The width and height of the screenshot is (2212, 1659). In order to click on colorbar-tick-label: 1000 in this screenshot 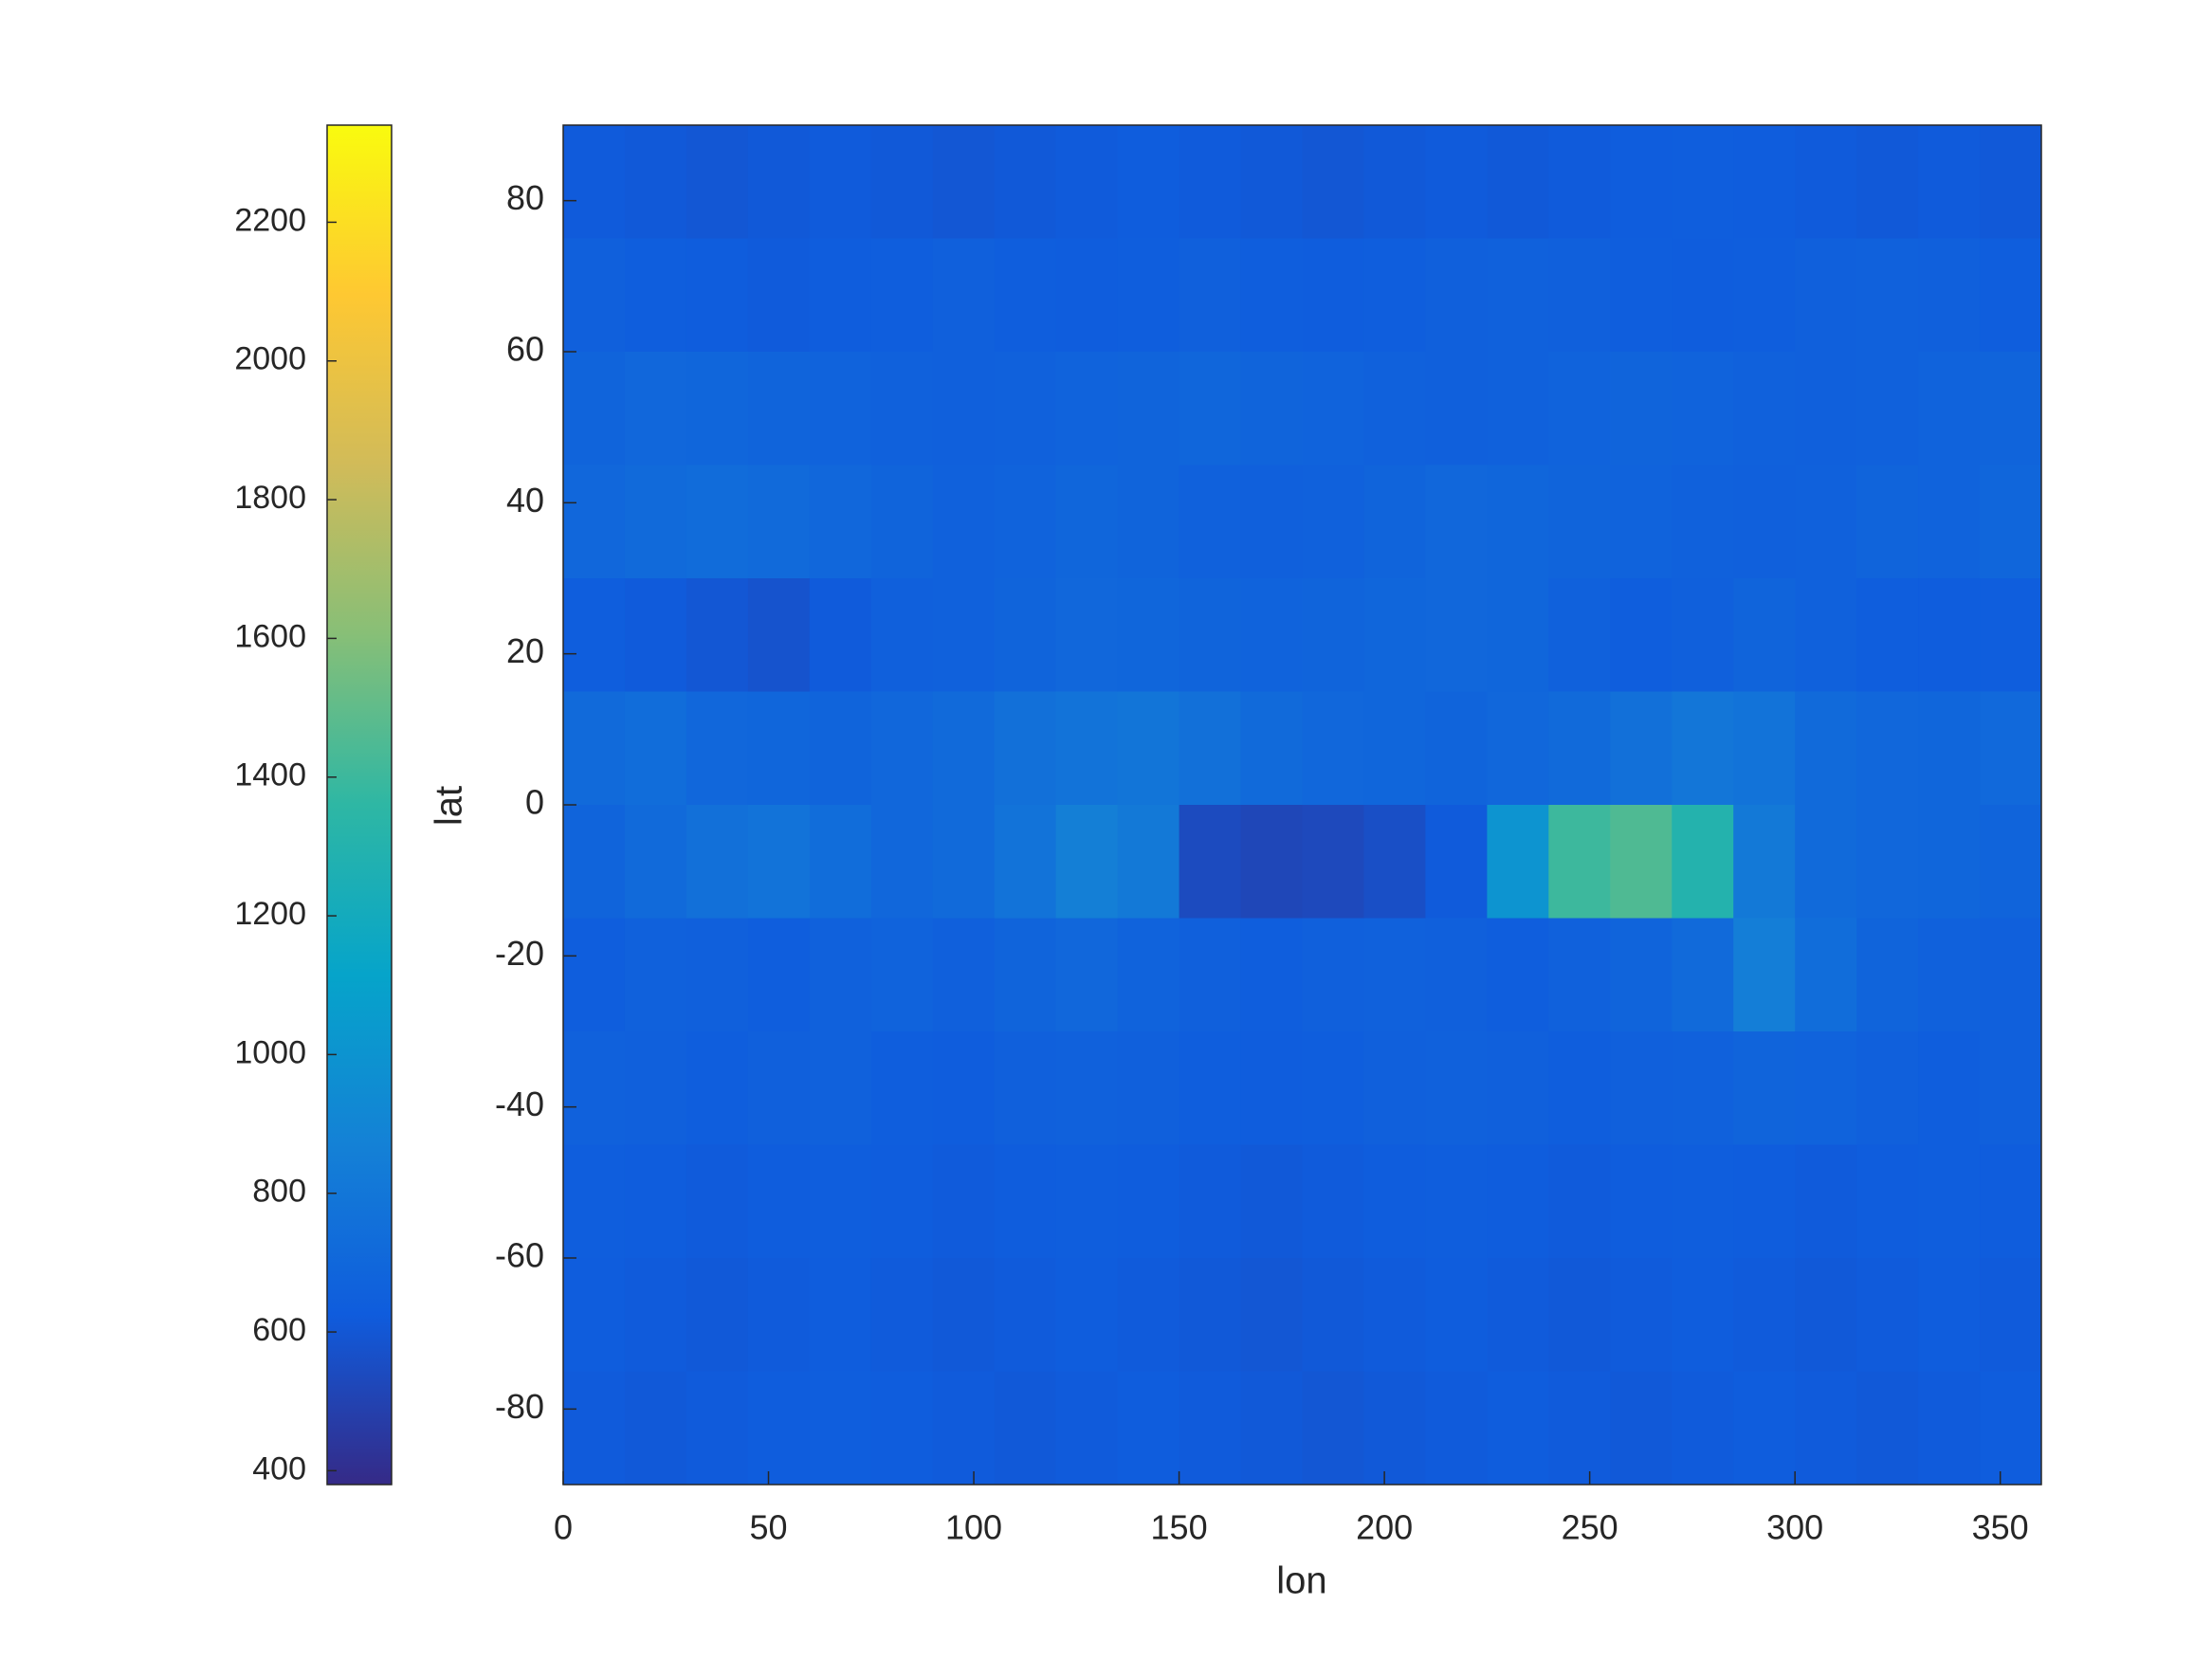, I will do `click(270, 1052)`.